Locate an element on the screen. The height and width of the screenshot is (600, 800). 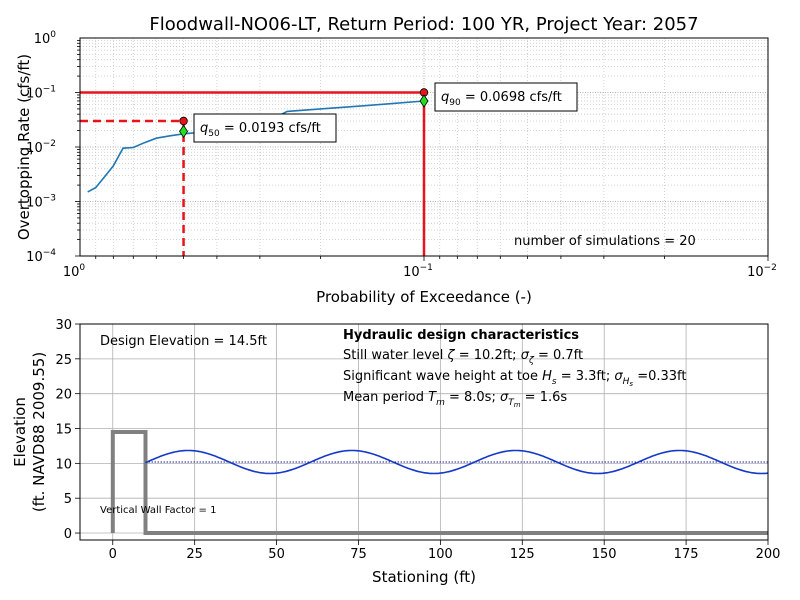
top-markers is located at coordinates (304, 113).